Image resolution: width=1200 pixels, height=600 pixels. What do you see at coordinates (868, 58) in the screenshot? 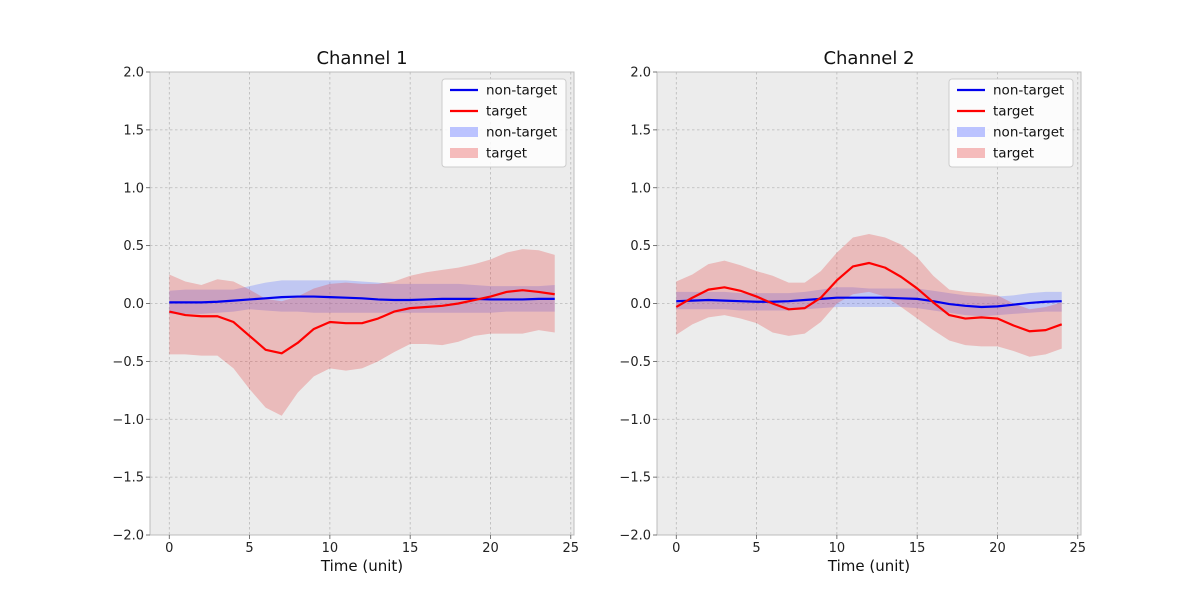
I see `chart-title: Channel 2` at bounding box center [868, 58].